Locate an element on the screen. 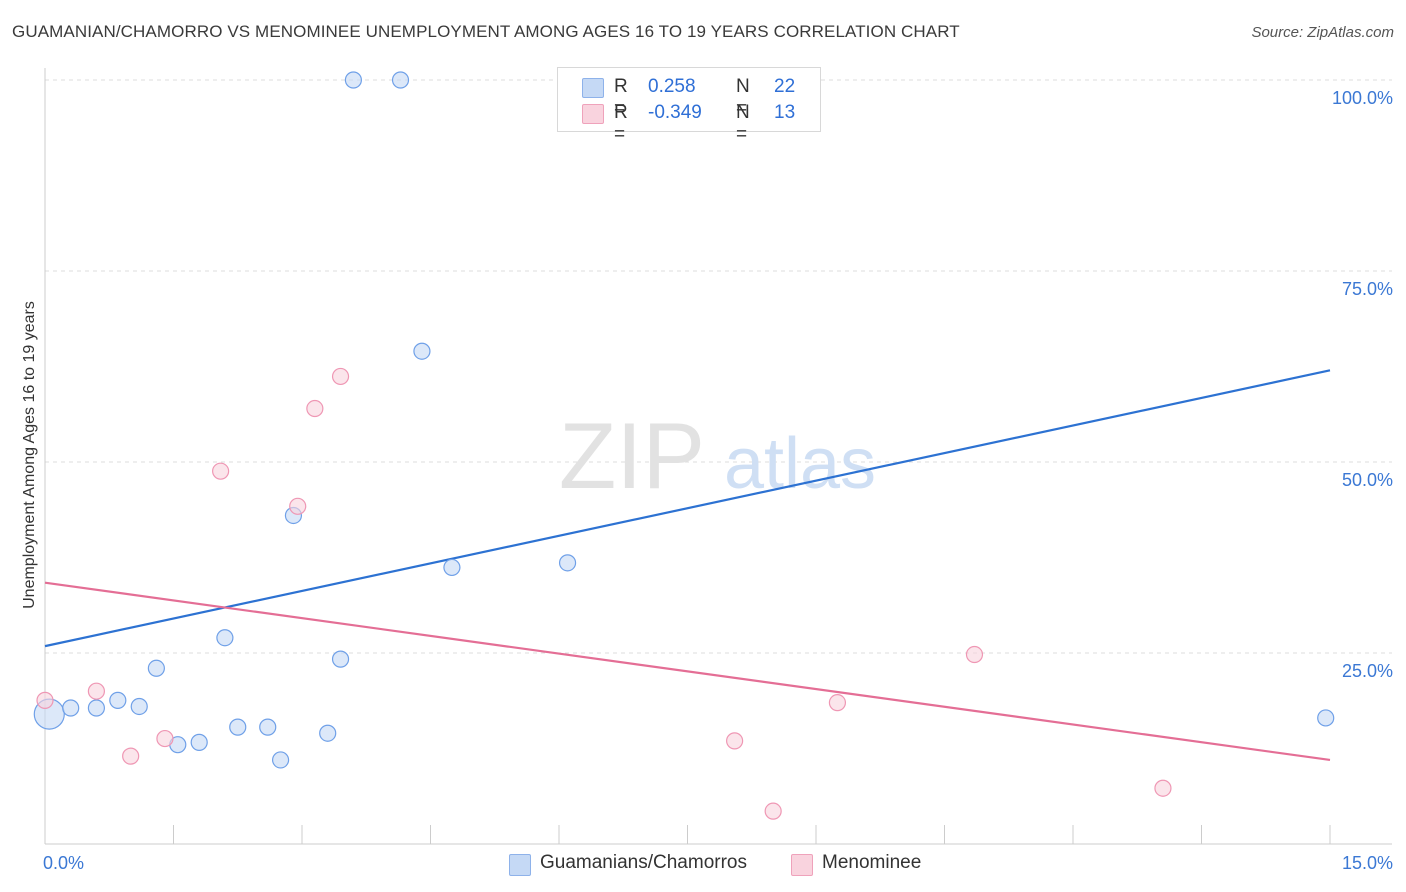 Image resolution: width=1406 pixels, height=892 pixels. stats-legend: R = 0.258 N = 22 R = -0.349 N = 13 is located at coordinates (689, 106).